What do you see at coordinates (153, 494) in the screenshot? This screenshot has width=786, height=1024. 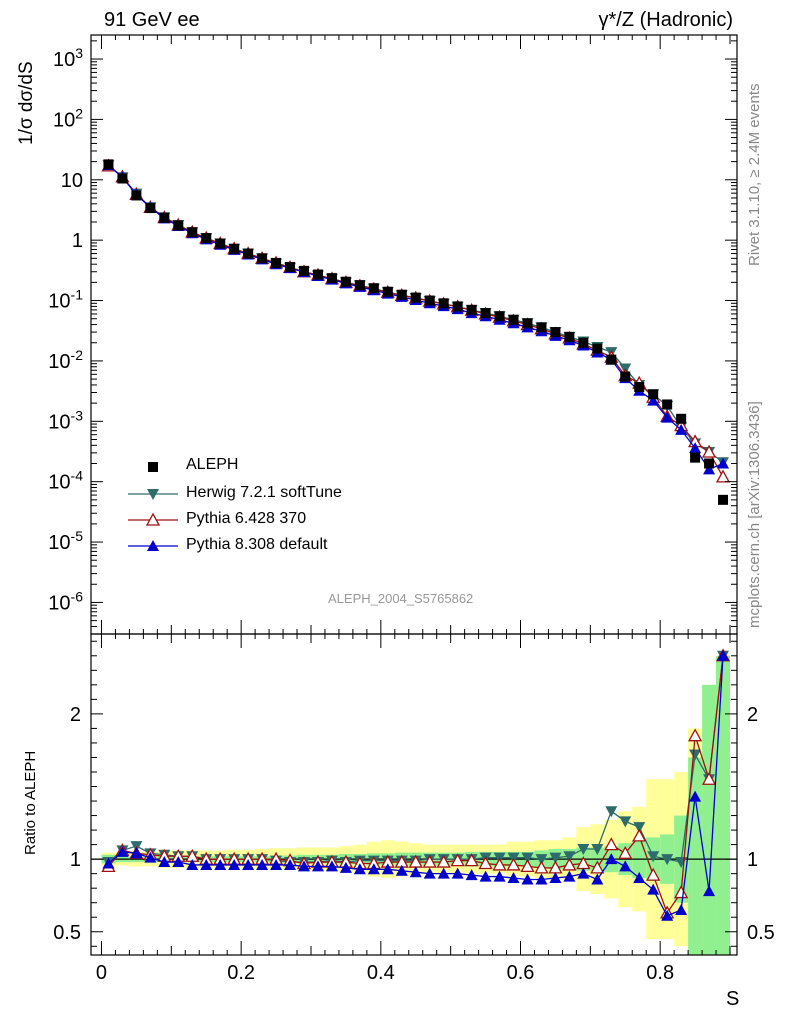 I see `legend-mark-herwig` at bounding box center [153, 494].